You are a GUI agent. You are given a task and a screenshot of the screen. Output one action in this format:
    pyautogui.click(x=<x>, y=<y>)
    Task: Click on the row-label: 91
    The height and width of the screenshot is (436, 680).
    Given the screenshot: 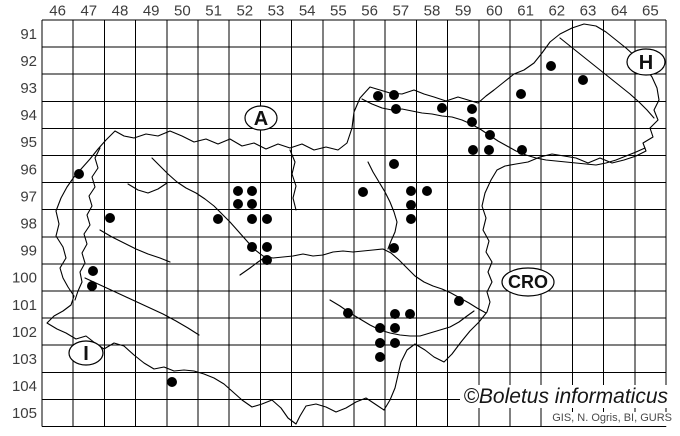 What is the action you would take?
    pyautogui.click(x=28, y=34)
    